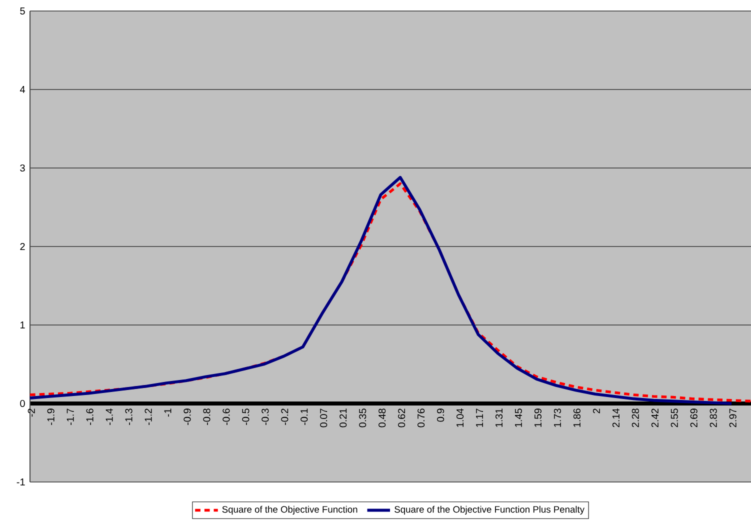 This screenshot has height=523, width=751. I want to click on y-tick-label: 5, so click(22, 11).